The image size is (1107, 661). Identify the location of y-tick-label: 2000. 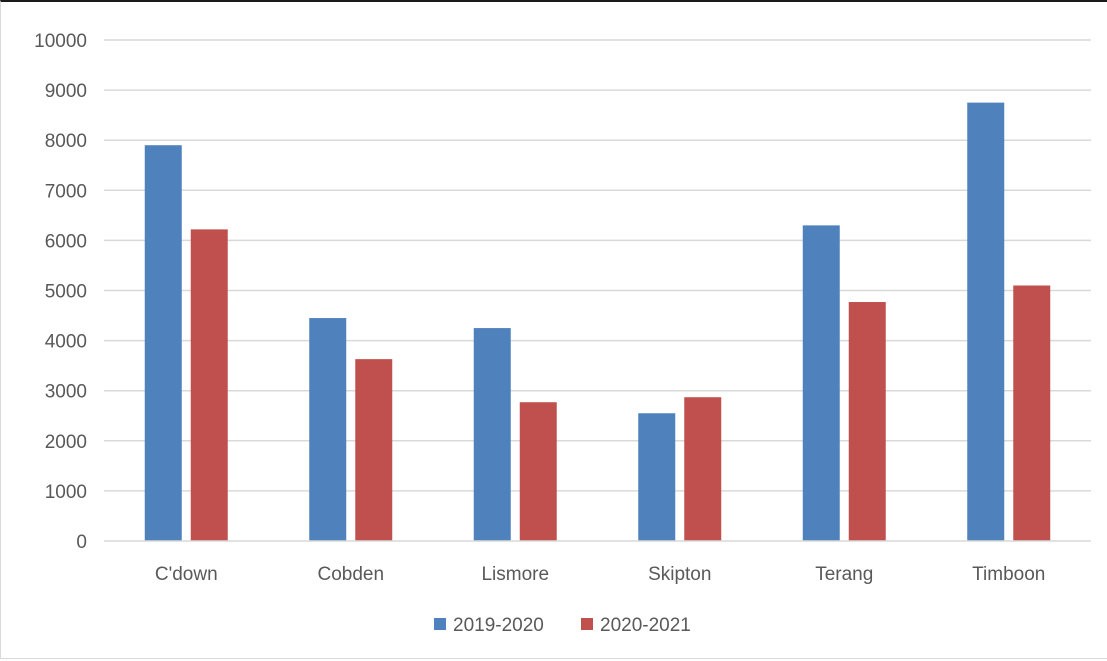
(66, 442).